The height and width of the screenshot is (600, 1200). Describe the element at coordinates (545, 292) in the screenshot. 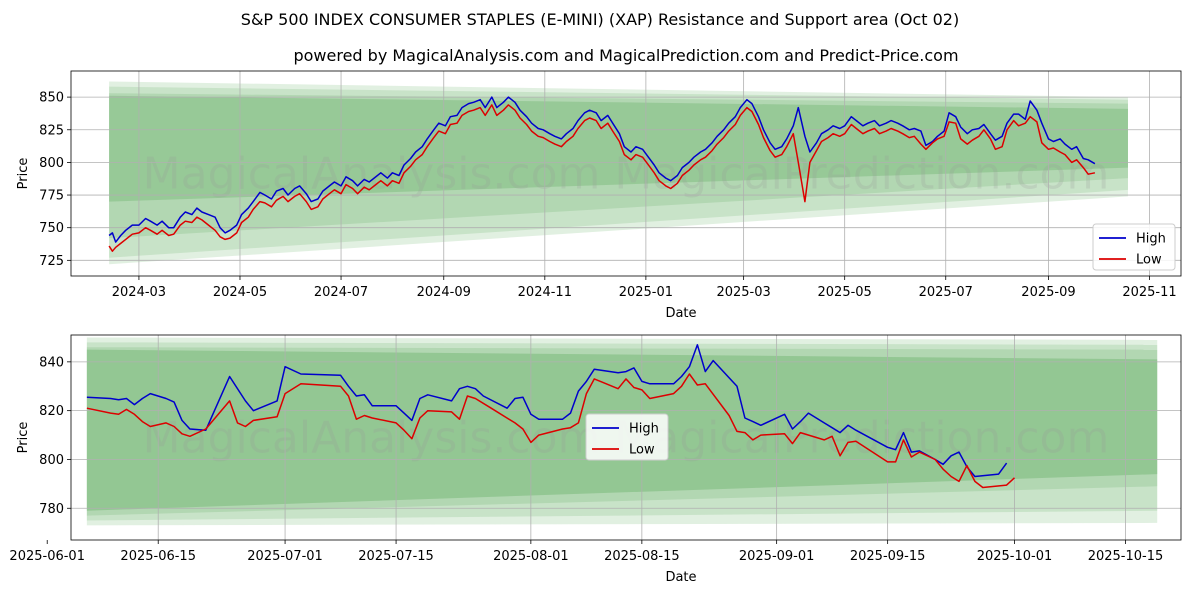

I see `x-tick-label: 2024-11` at that location.